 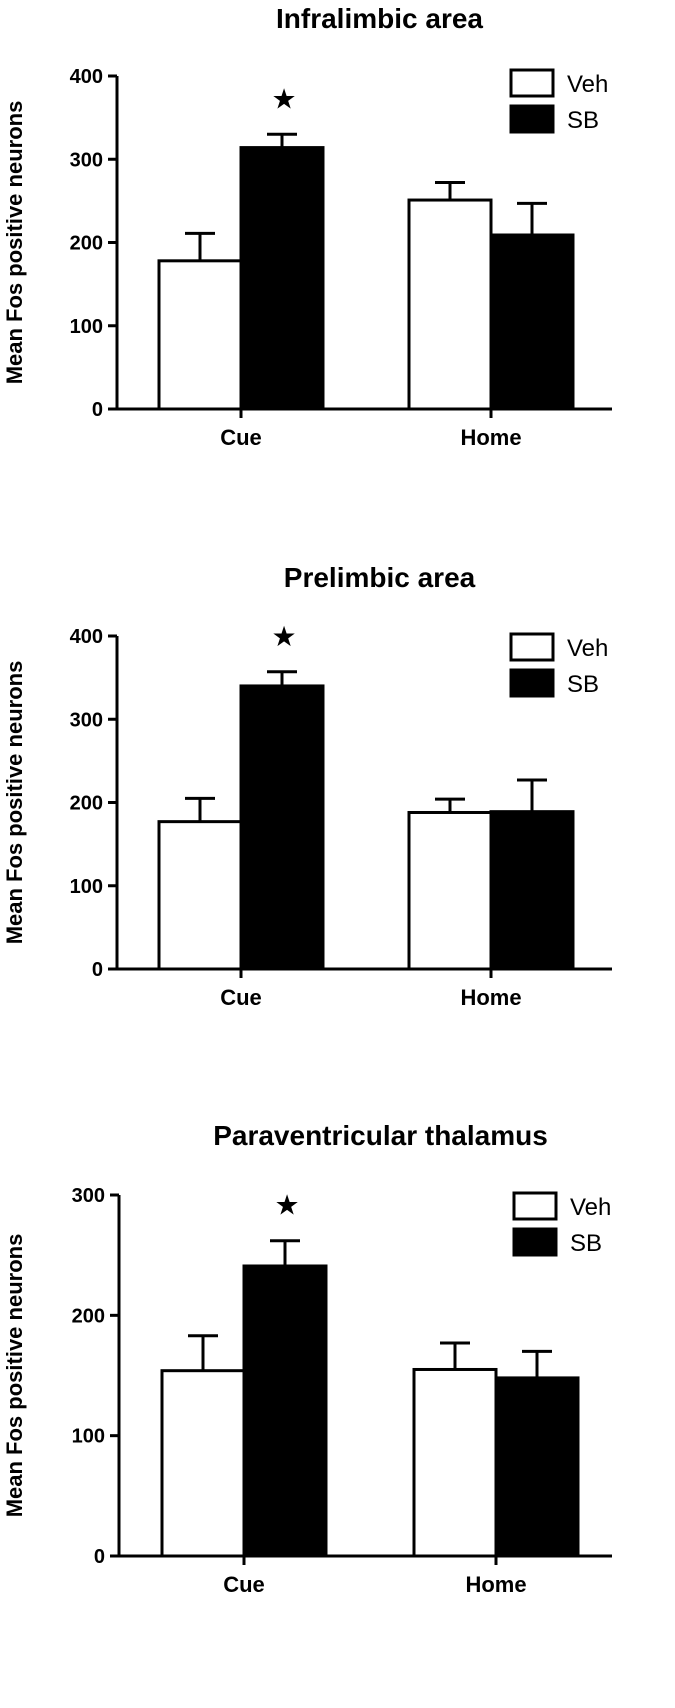 I want to click on chart-title: Infralimbic area, so click(x=379, y=18).